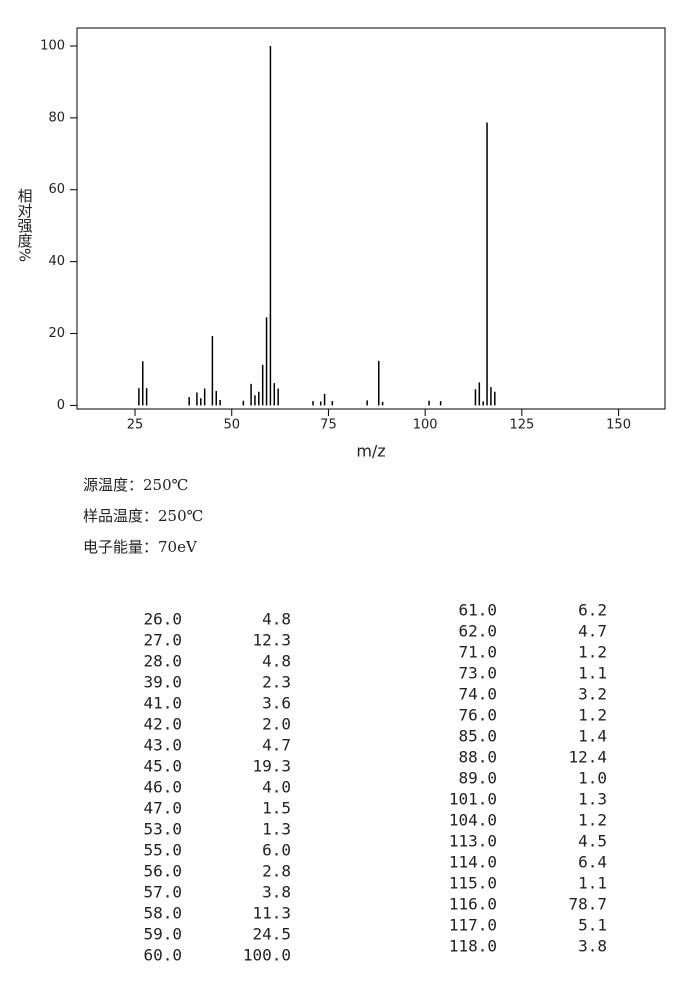  What do you see at coordinates (162, 850) in the screenshot?
I see `mz-cell: 55.0` at bounding box center [162, 850].